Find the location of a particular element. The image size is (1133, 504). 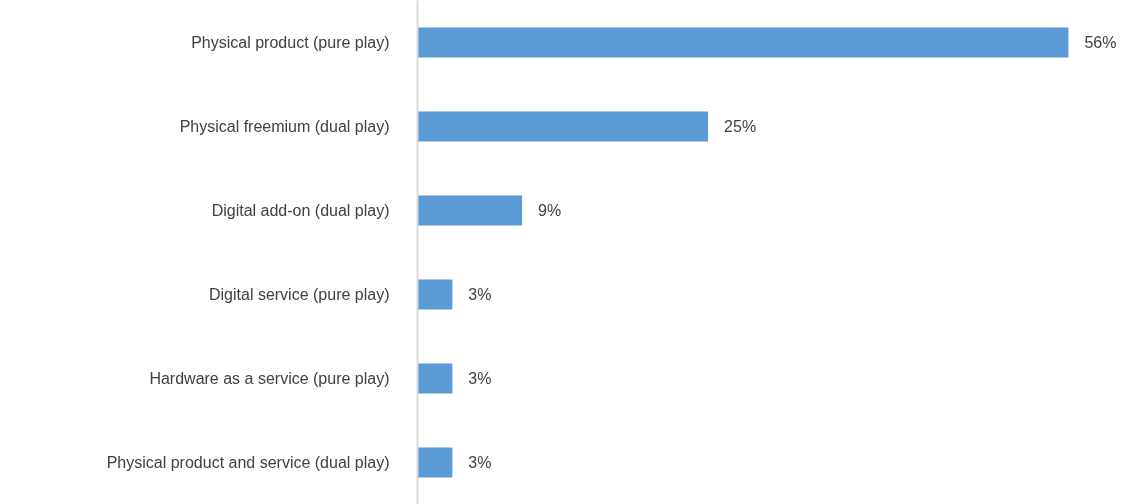

y-tick-label: Physical product and service (dual play) is located at coordinates (248, 462).